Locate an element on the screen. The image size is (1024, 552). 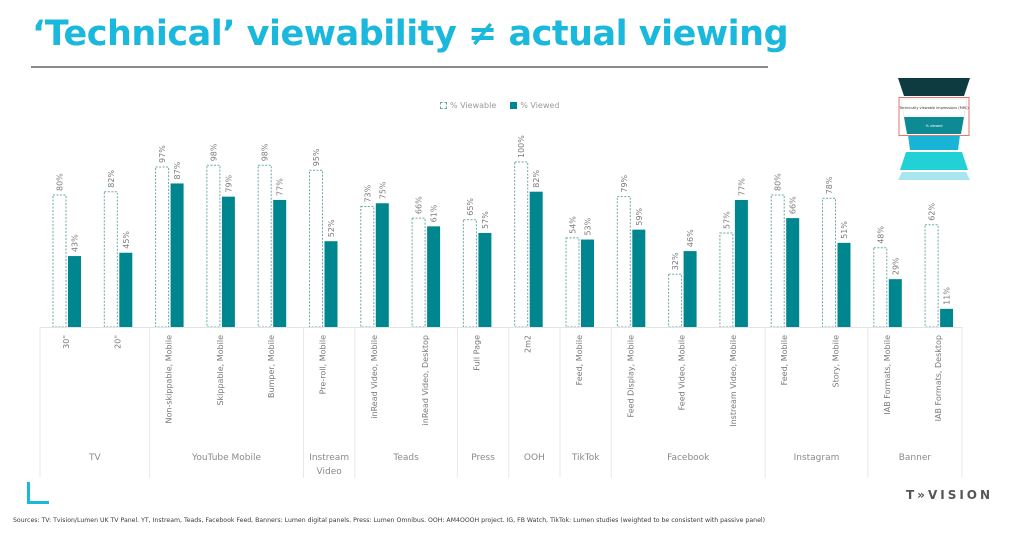
funnel-highlight-box is located at coordinates (934, 116).